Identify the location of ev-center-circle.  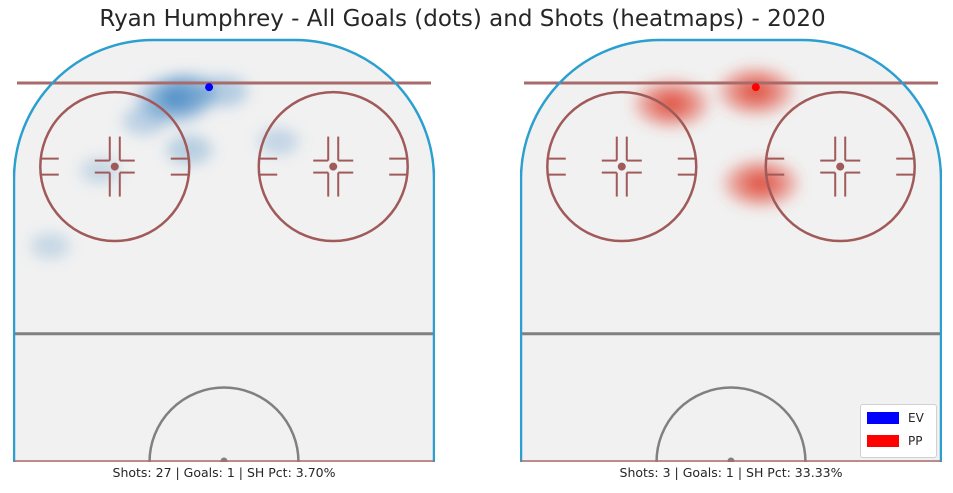
(224, 424).